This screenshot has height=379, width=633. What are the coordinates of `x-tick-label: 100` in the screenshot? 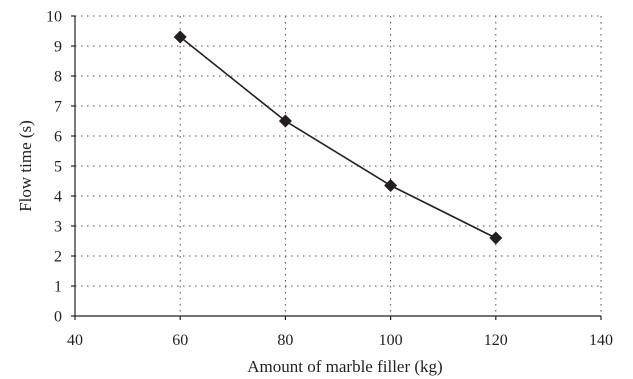 It's located at (391, 340).